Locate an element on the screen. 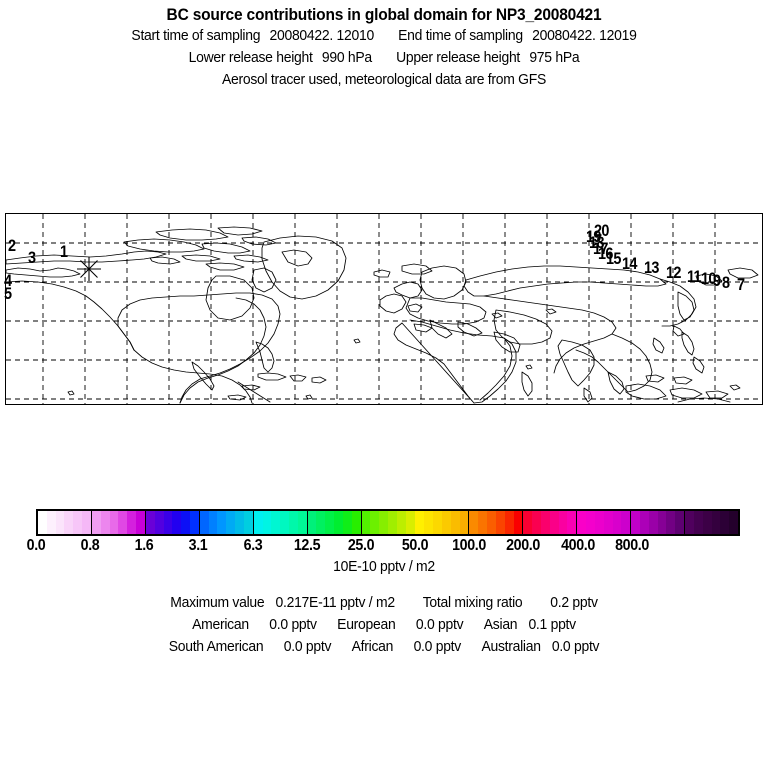  trajectory-label: 17 is located at coordinates (600, 248).